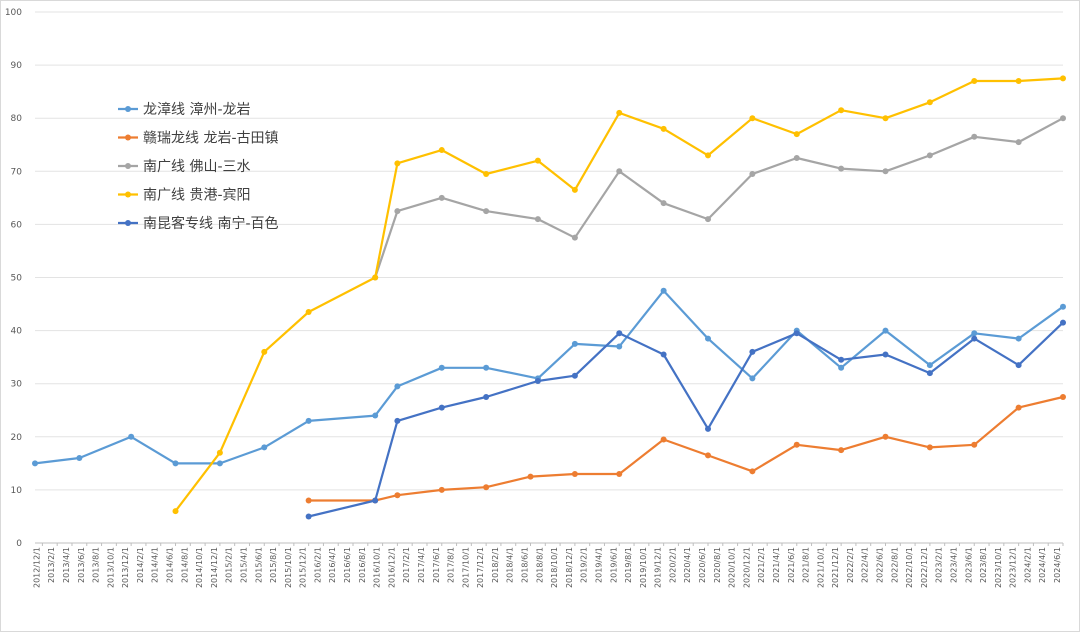 The image size is (1080, 632). Describe the element at coordinates (436, 565) in the screenshot. I see `x-tick-label: 2017/6/1` at that location.